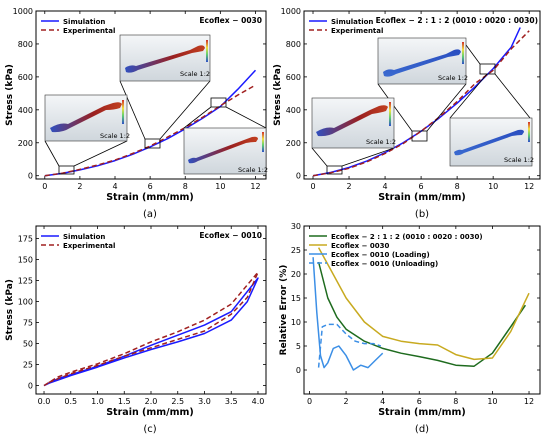 This screenshot has width=550, height=437. Describe the element at coordinates (97, 401) in the screenshot. I see `x-tick-label: 1.0` at that location.